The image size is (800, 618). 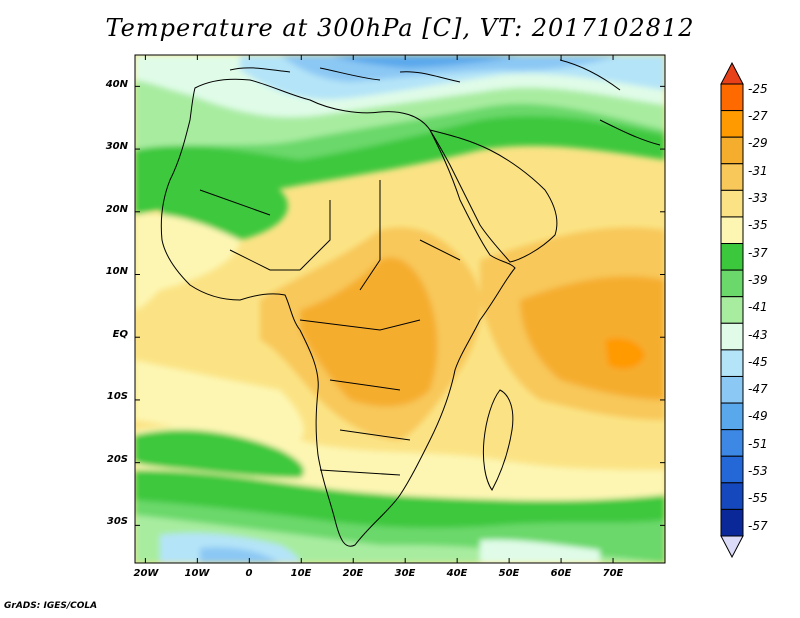 I want to click on colorbar-label-45: -45, so click(x=758, y=362).